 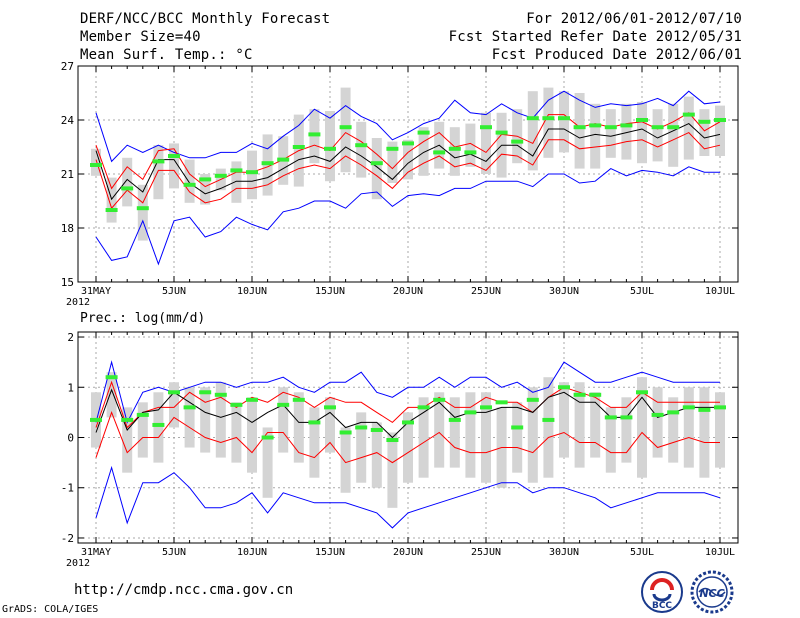 I want to click on prec-y-tick-label: 2, so click(x=70, y=337).